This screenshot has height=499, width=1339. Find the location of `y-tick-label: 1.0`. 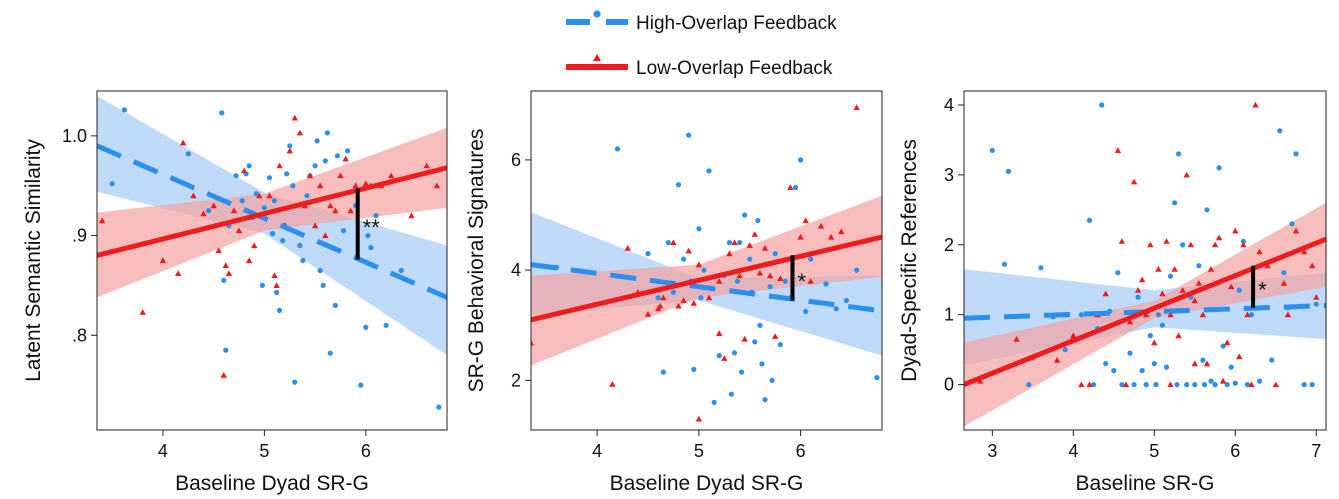

y-tick-label: 1.0 is located at coordinates (74, 136).